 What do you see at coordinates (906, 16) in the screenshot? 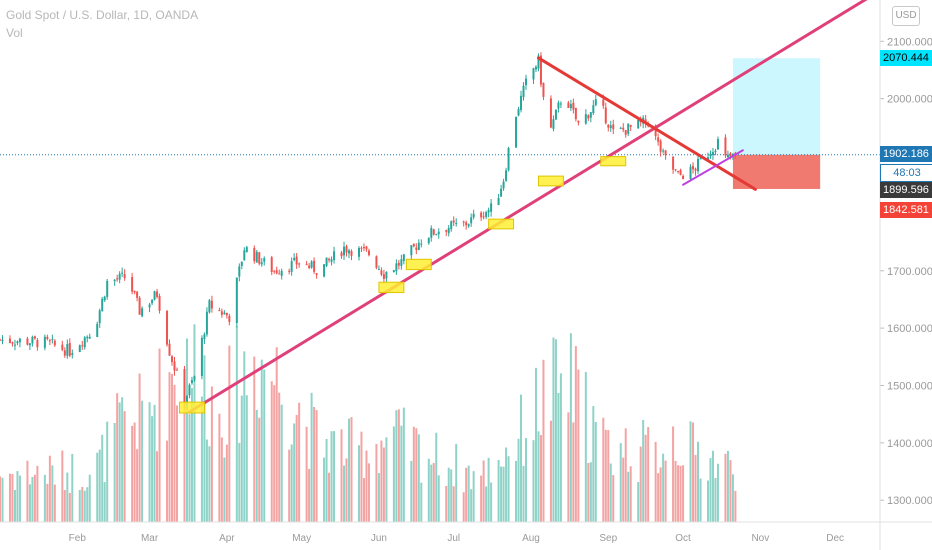
I see `currency-button: USD` at bounding box center [906, 16].